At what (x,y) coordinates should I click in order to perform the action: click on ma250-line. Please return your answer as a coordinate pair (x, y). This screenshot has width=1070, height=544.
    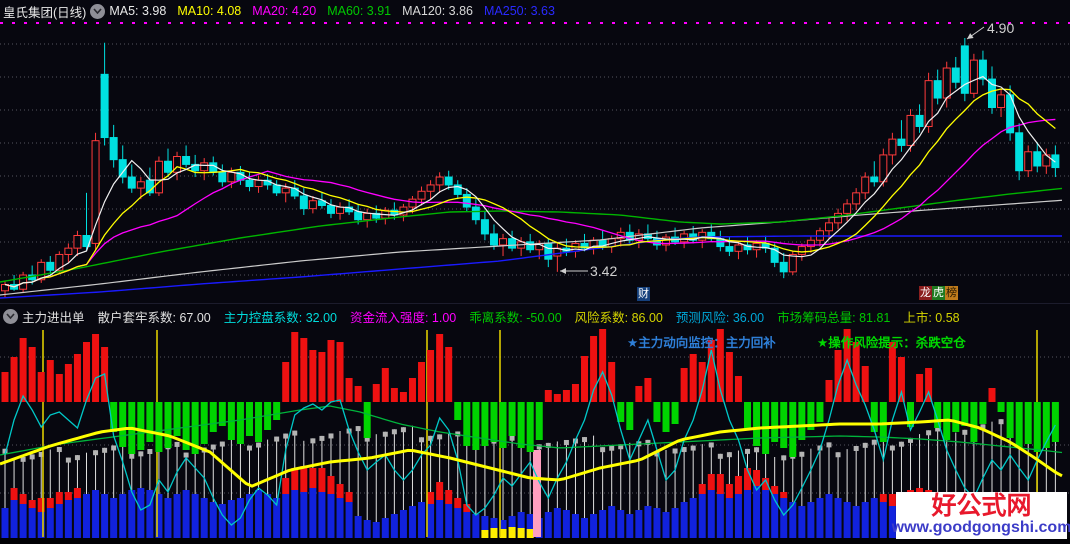
    Looking at the image, I should click on (531, 267).